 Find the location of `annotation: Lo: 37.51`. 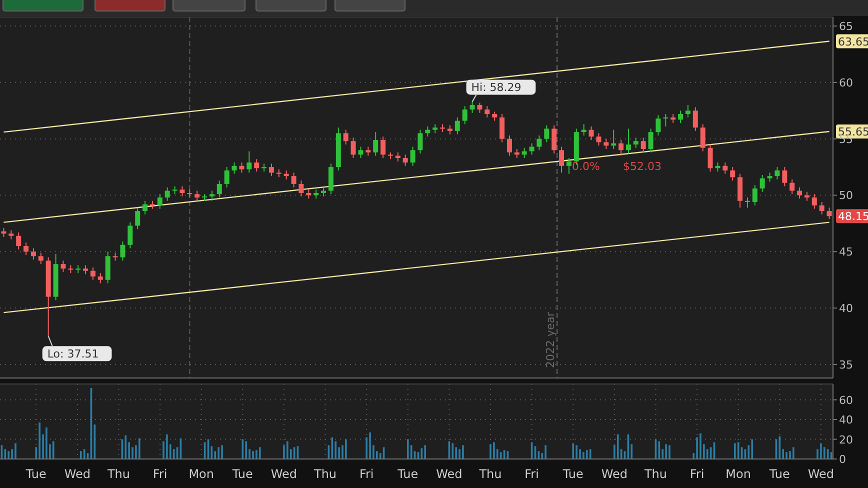

annotation: Lo: 37.51 is located at coordinates (73, 354).